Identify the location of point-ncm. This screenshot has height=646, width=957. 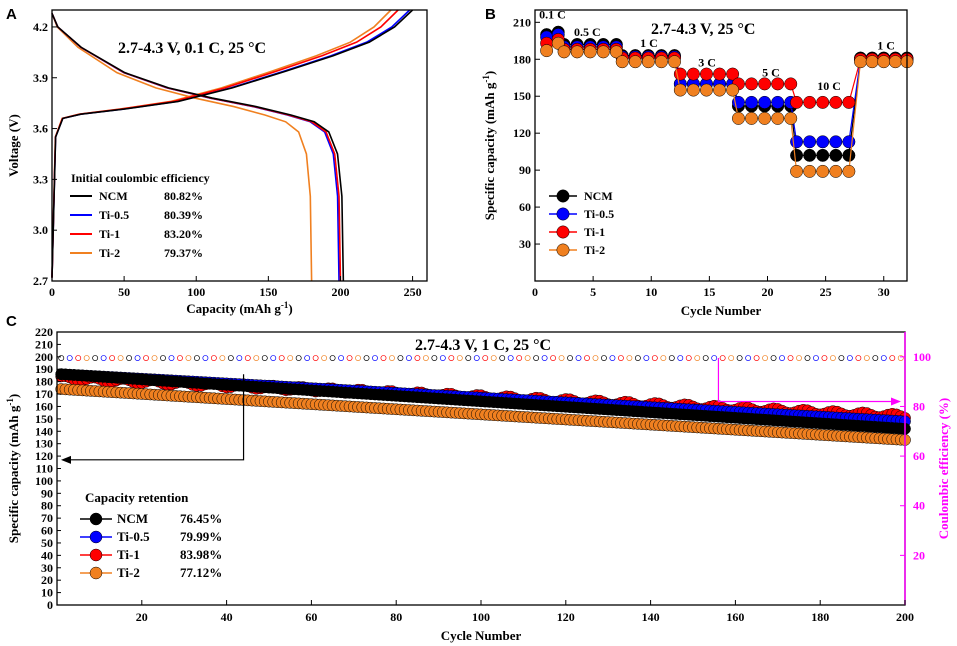
(823, 155).